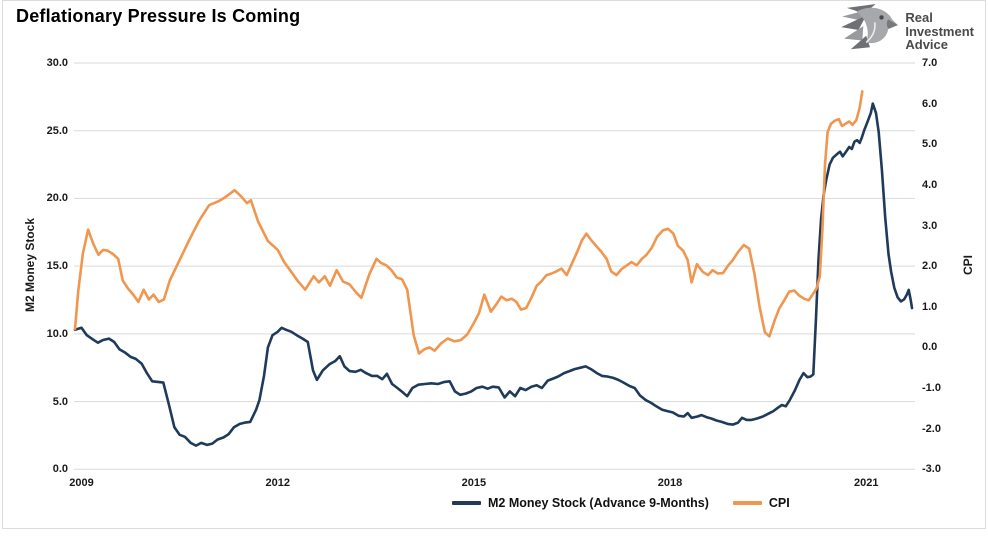 Image resolution: width=988 pixels, height=537 pixels. What do you see at coordinates (57, 266) in the screenshot?
I see `left-axis-tick: 15.0` at bounding box center [57, 266].